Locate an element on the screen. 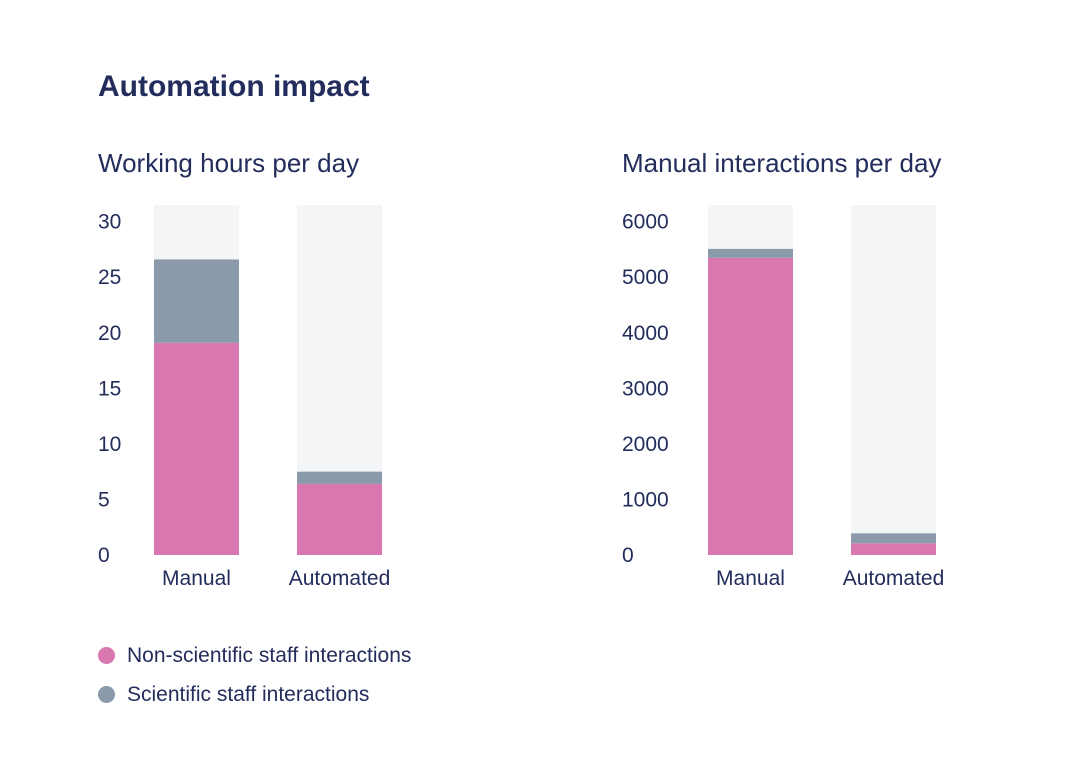 This screenshot has height=781, width=1081. y-tick-label: 20 is located at coordinates (109, 333).